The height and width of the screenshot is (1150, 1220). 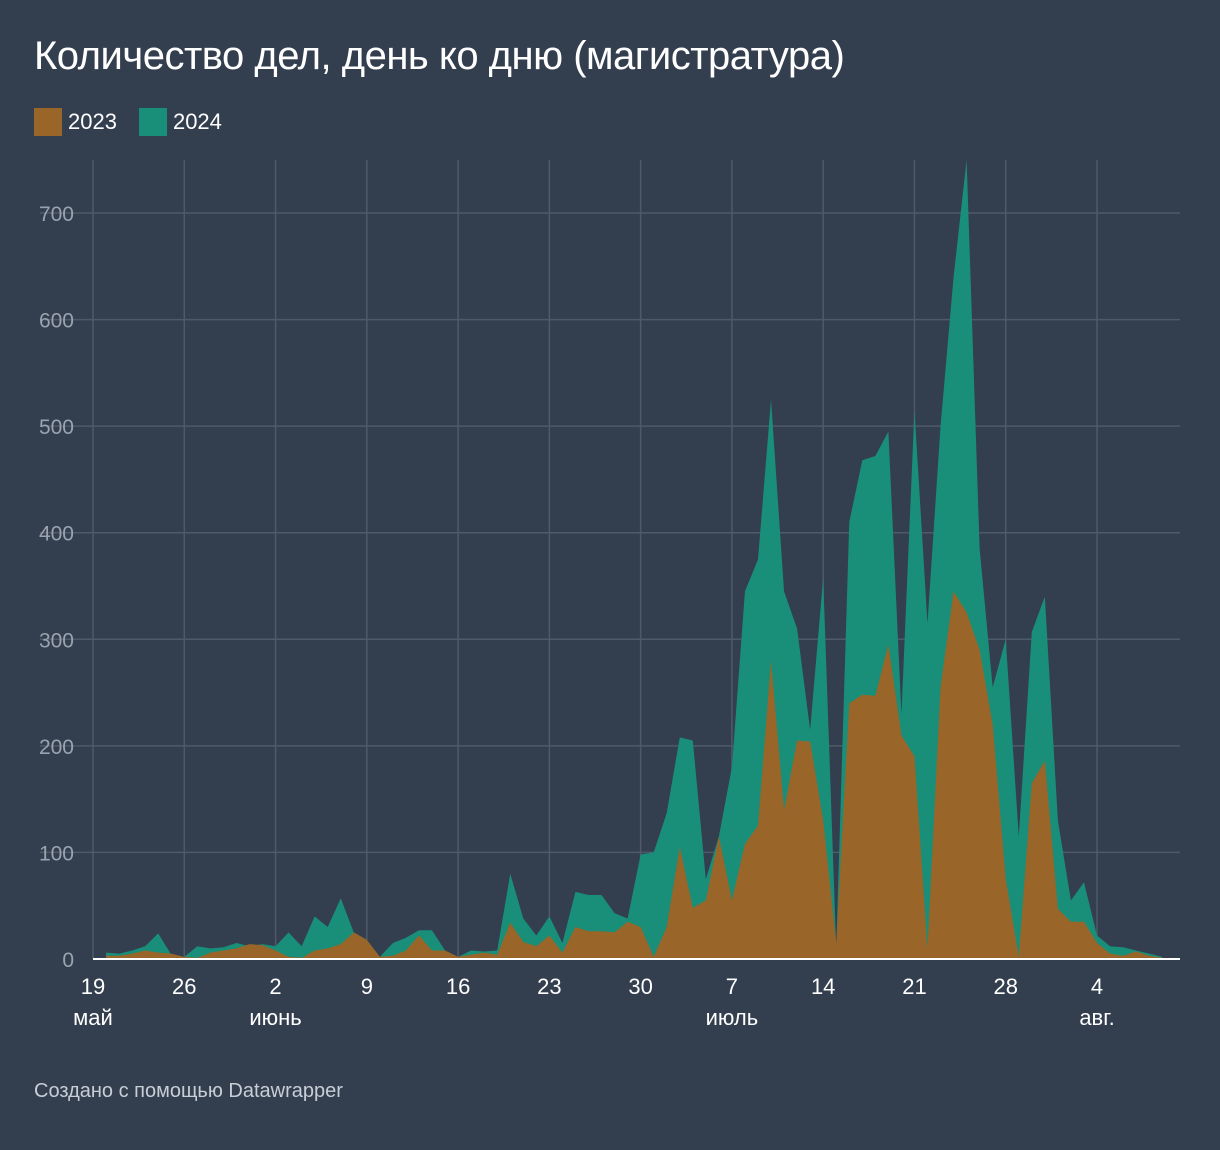 What do you see at coordinates (732, 1017) in the screenshot?
I see `x-month-label-7: июль` at bounding box center [732, 1017].